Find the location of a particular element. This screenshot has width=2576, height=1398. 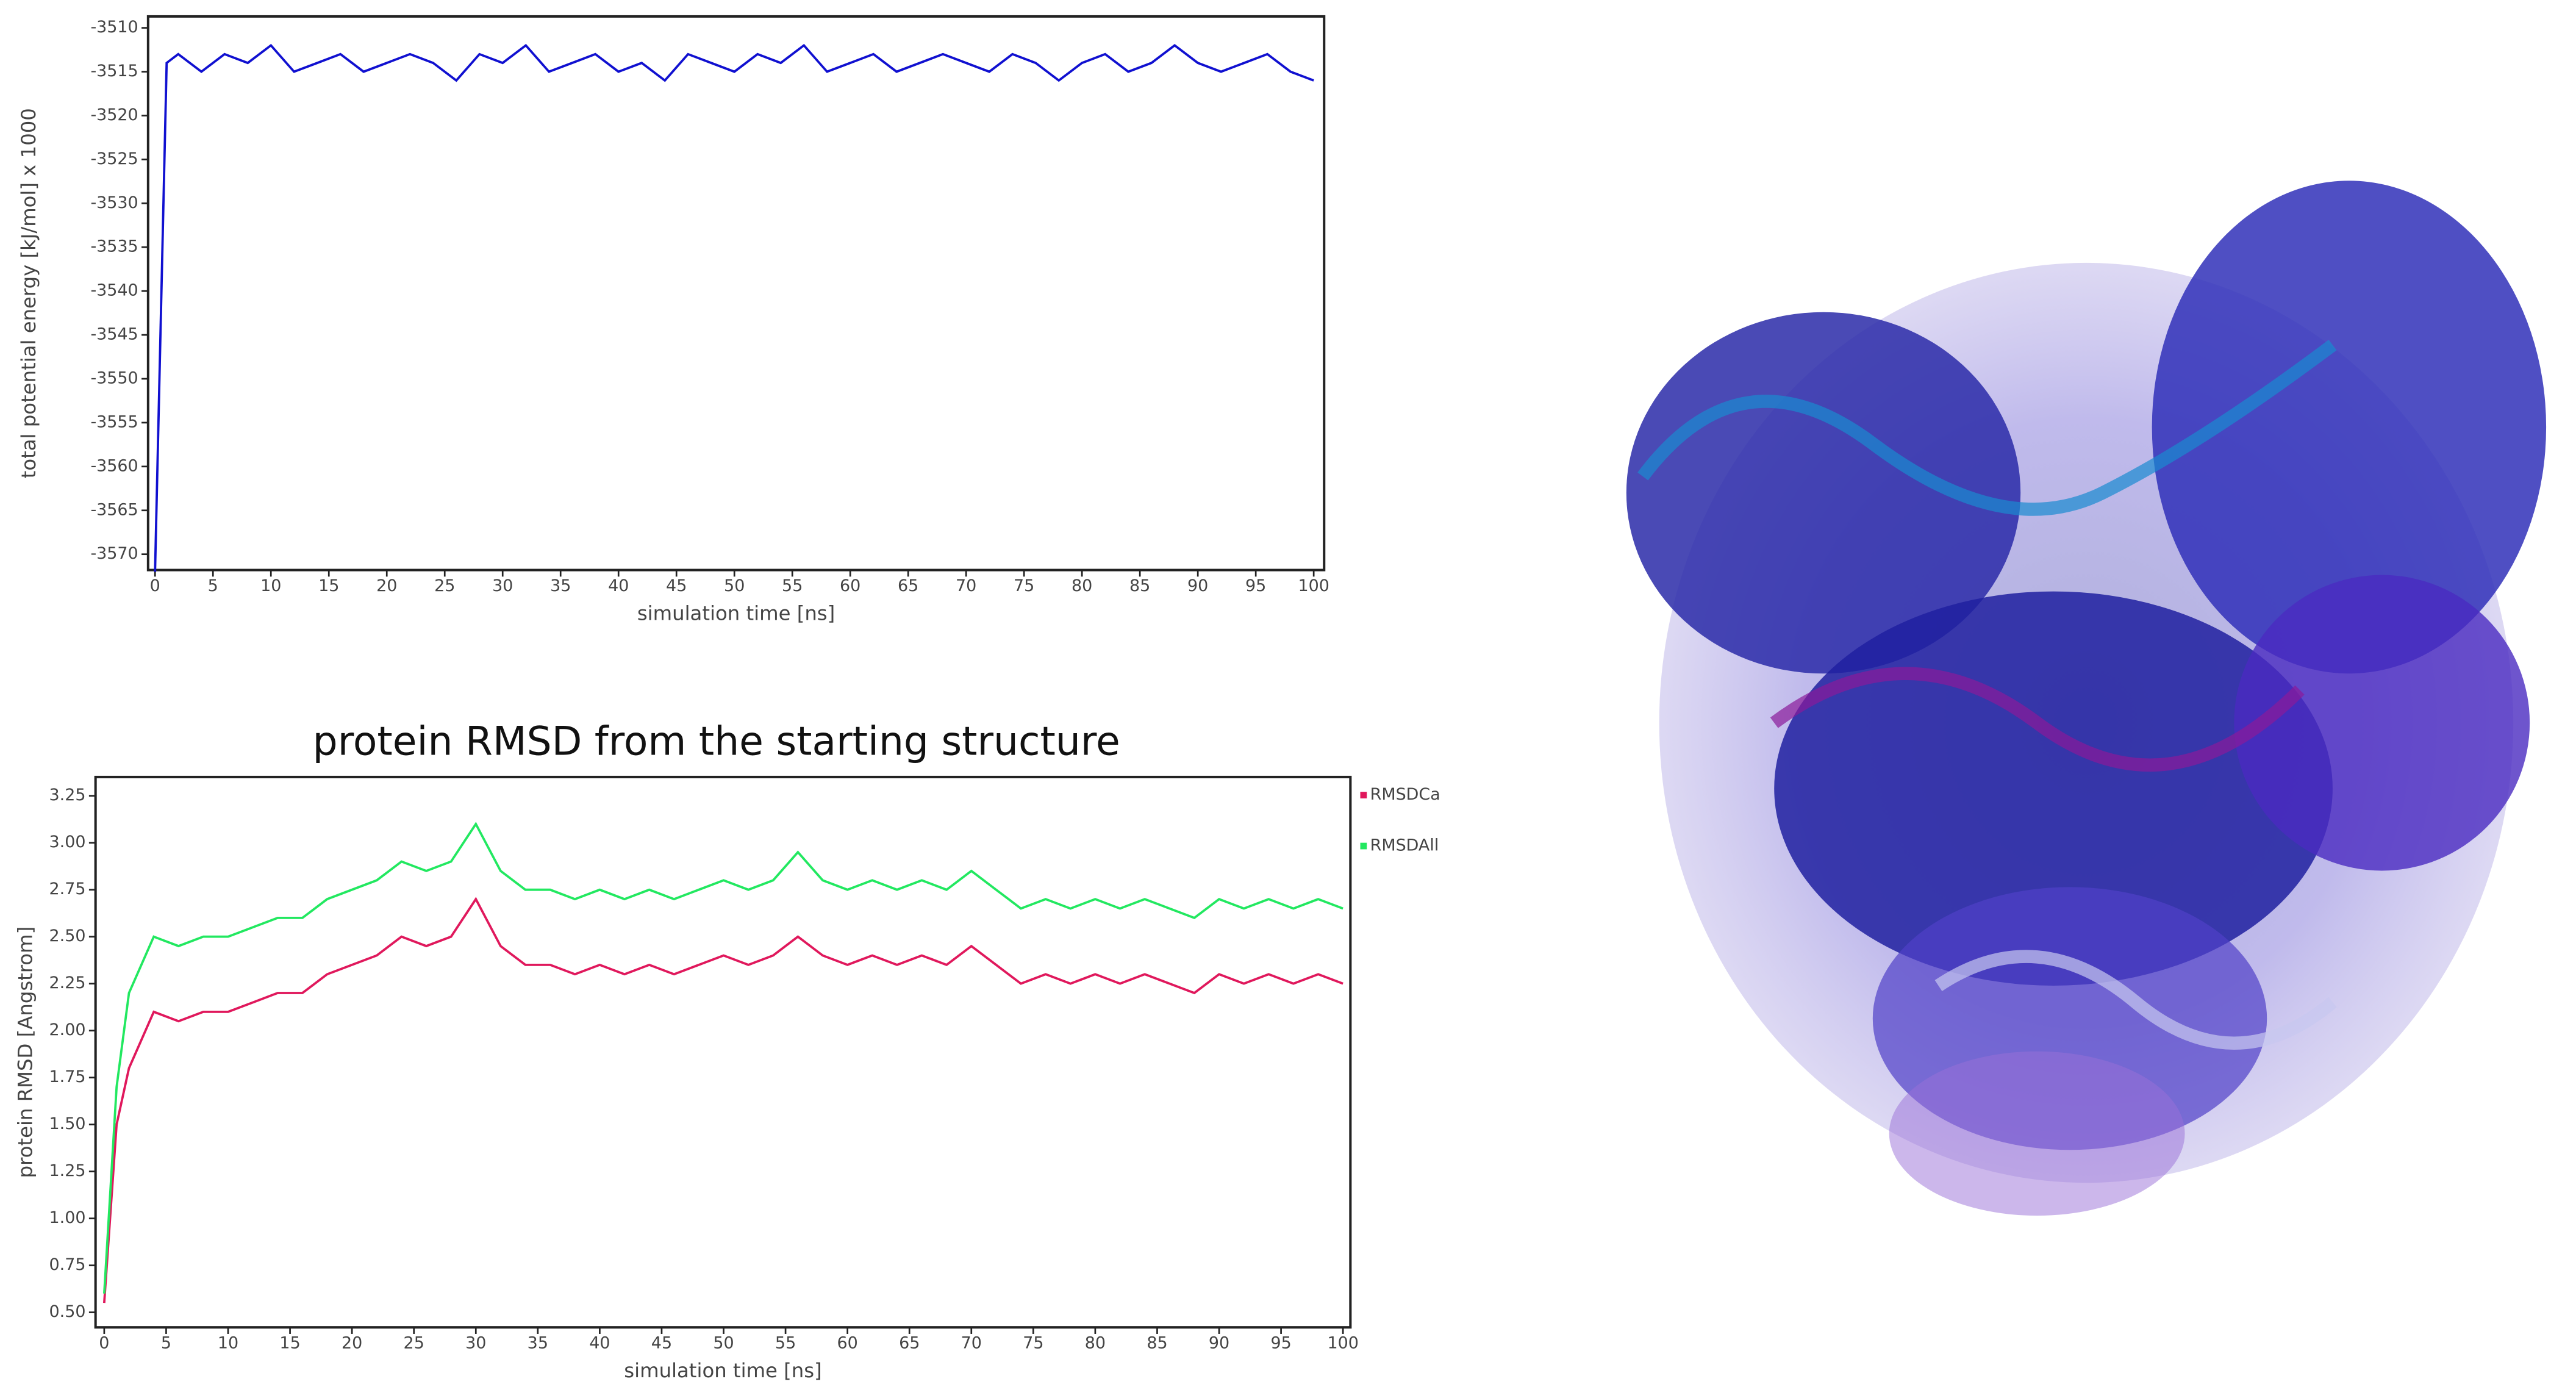

y-tick-label: -3565 is located at coordinates (114, 509).